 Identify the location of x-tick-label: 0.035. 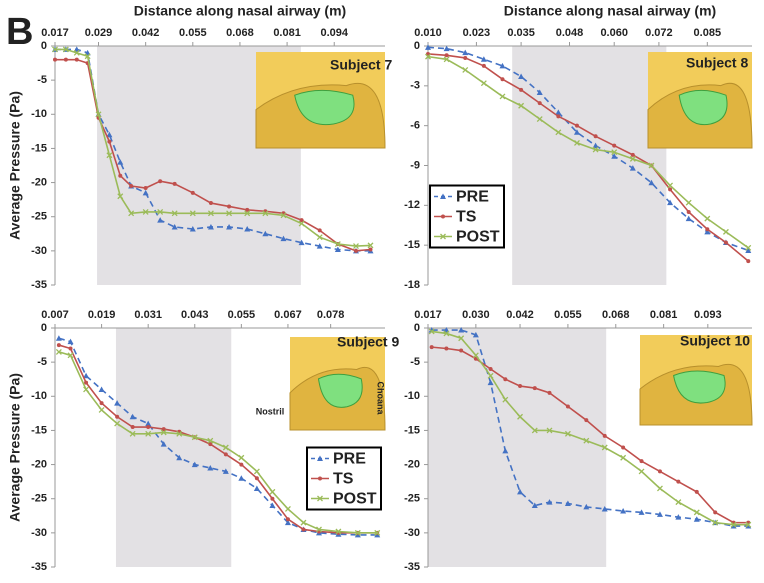
(521, 33).